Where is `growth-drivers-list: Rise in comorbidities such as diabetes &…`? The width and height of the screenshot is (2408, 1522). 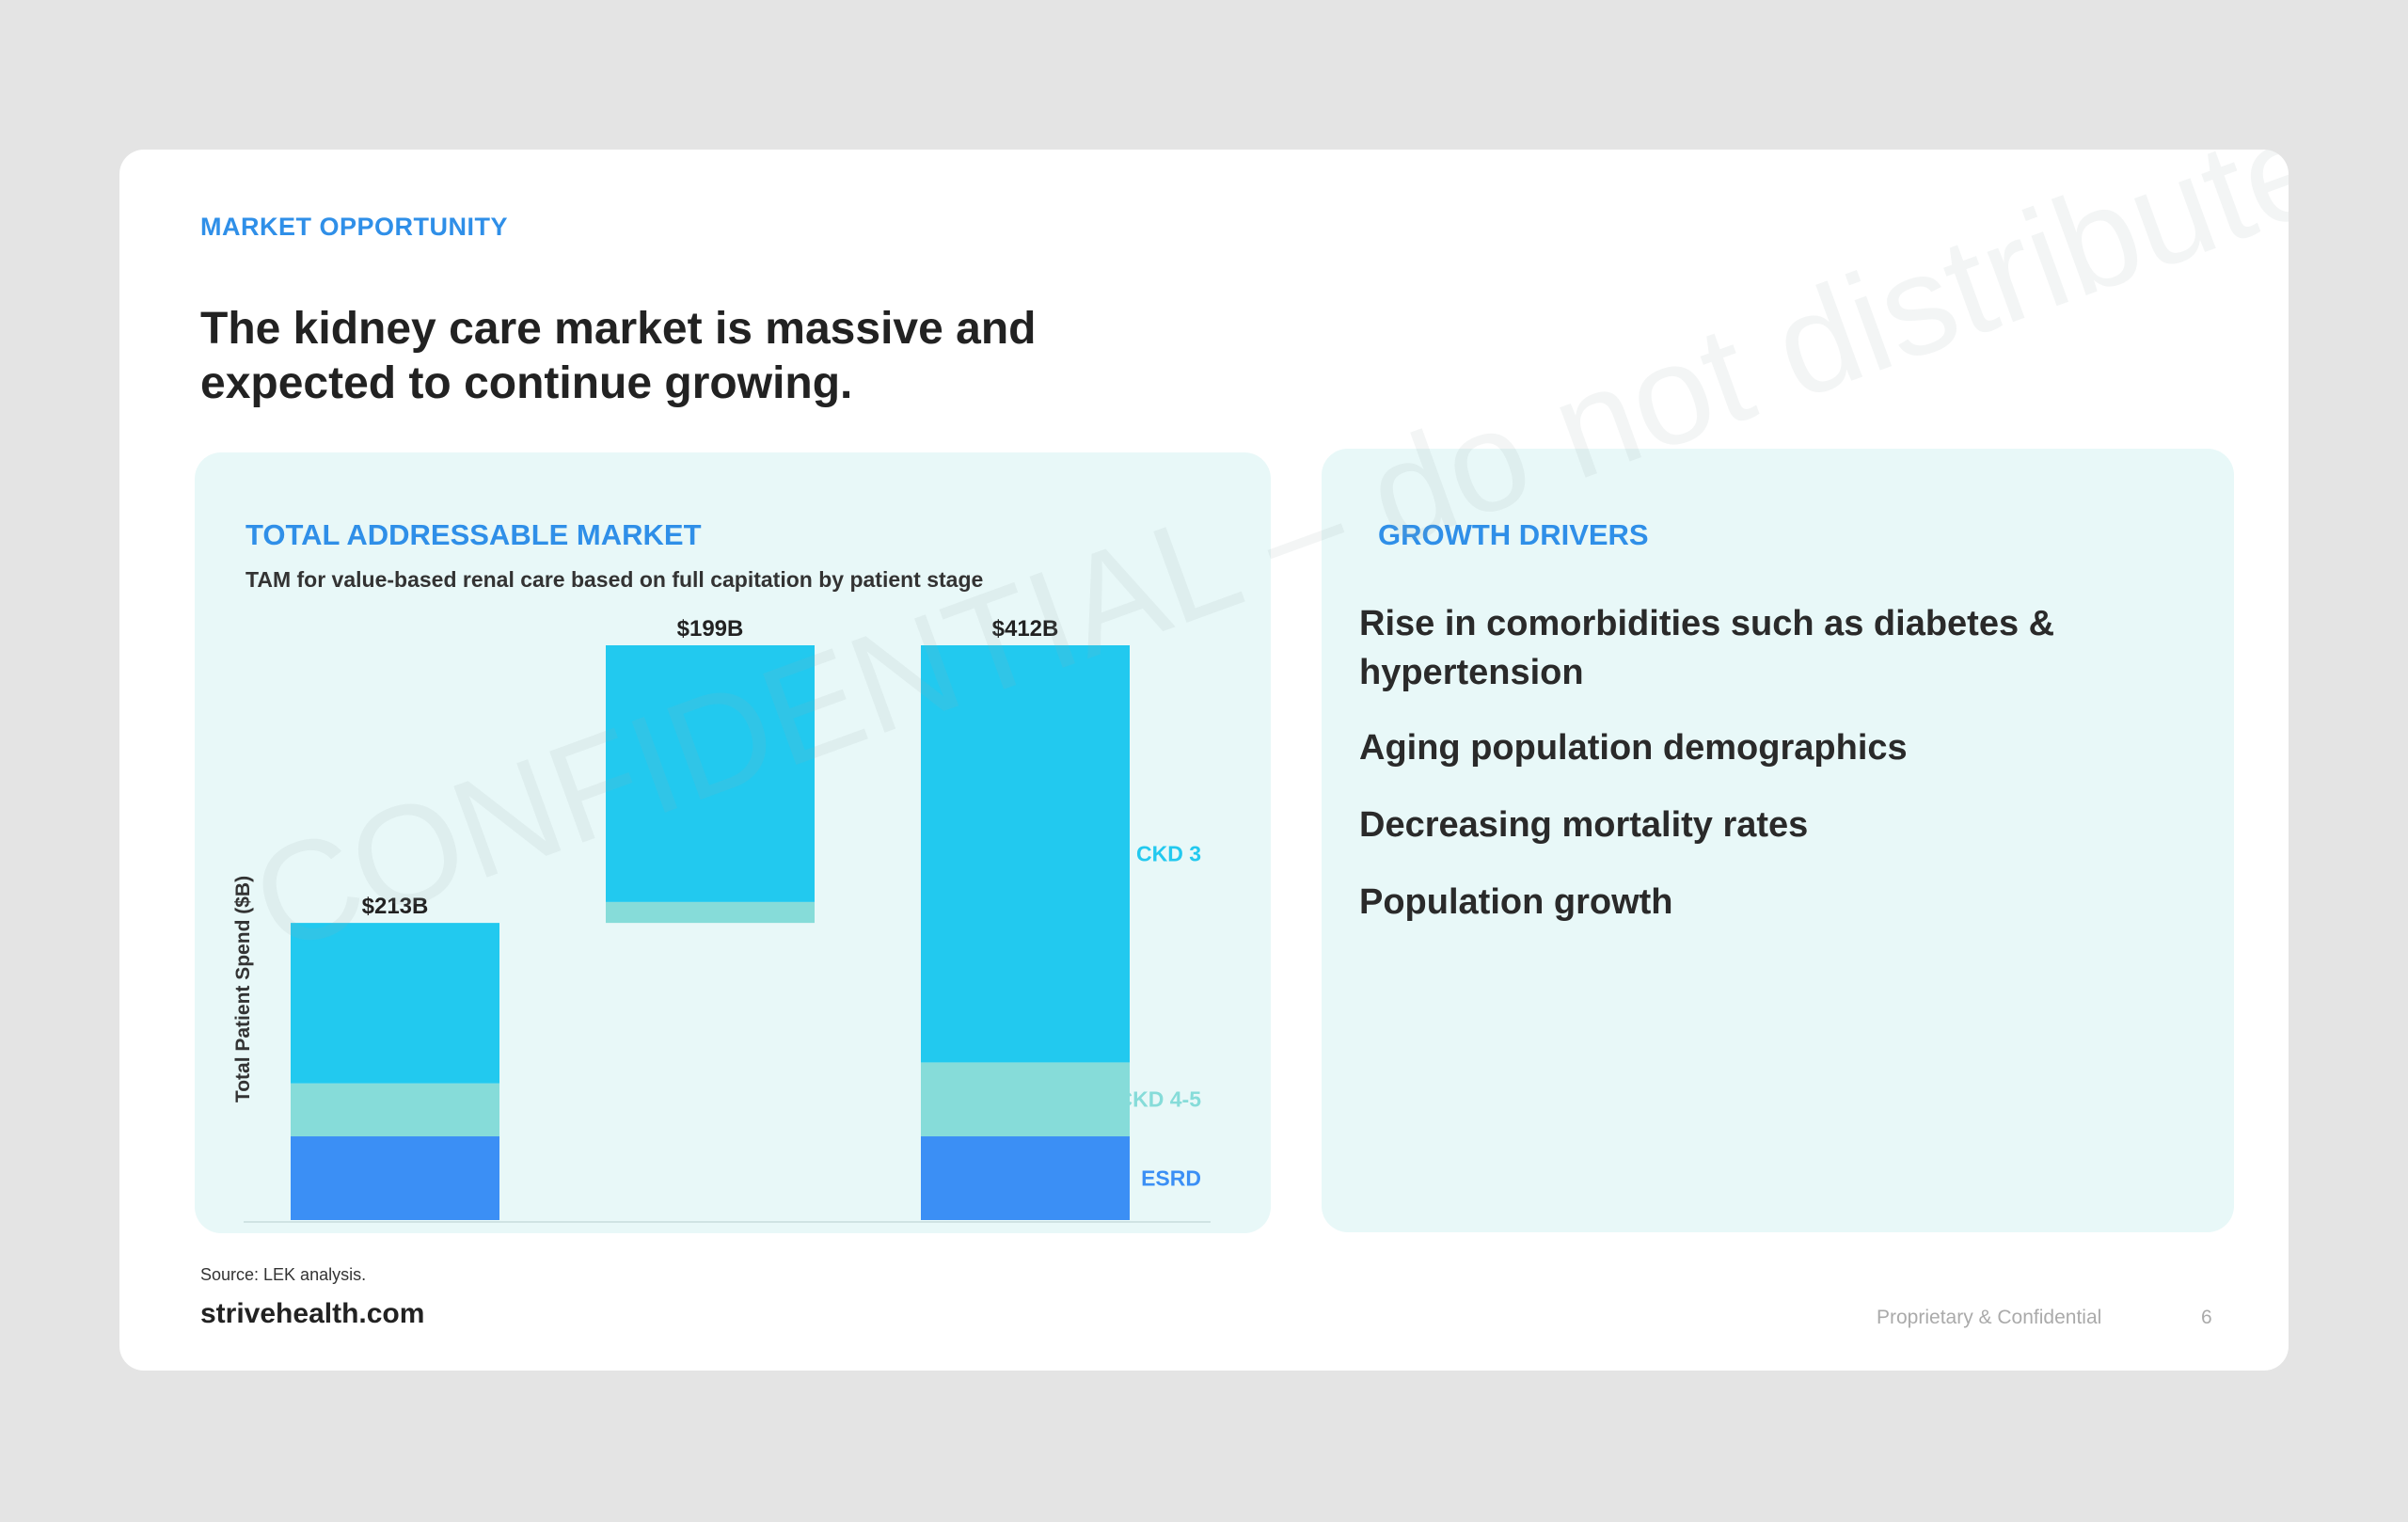
growth-drivers-list: Rise in comorbidities such as diabetes &… is located at coordinates (1773, 777).